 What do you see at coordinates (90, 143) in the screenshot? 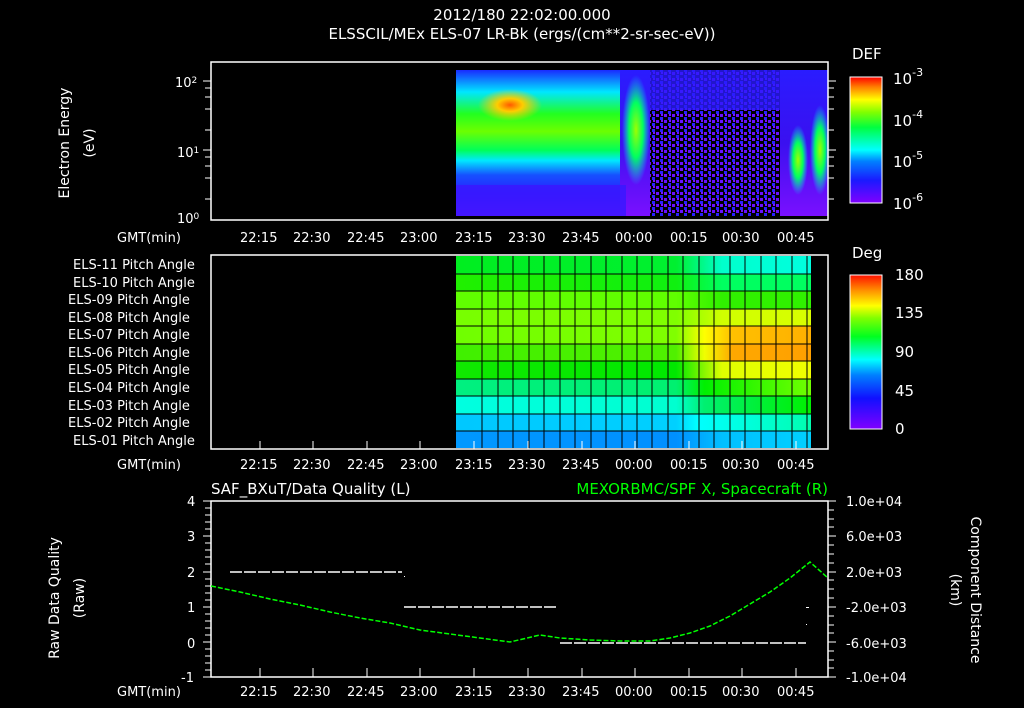
I see `panel1-yunits: (eV)` at bounding box center [90, 143].